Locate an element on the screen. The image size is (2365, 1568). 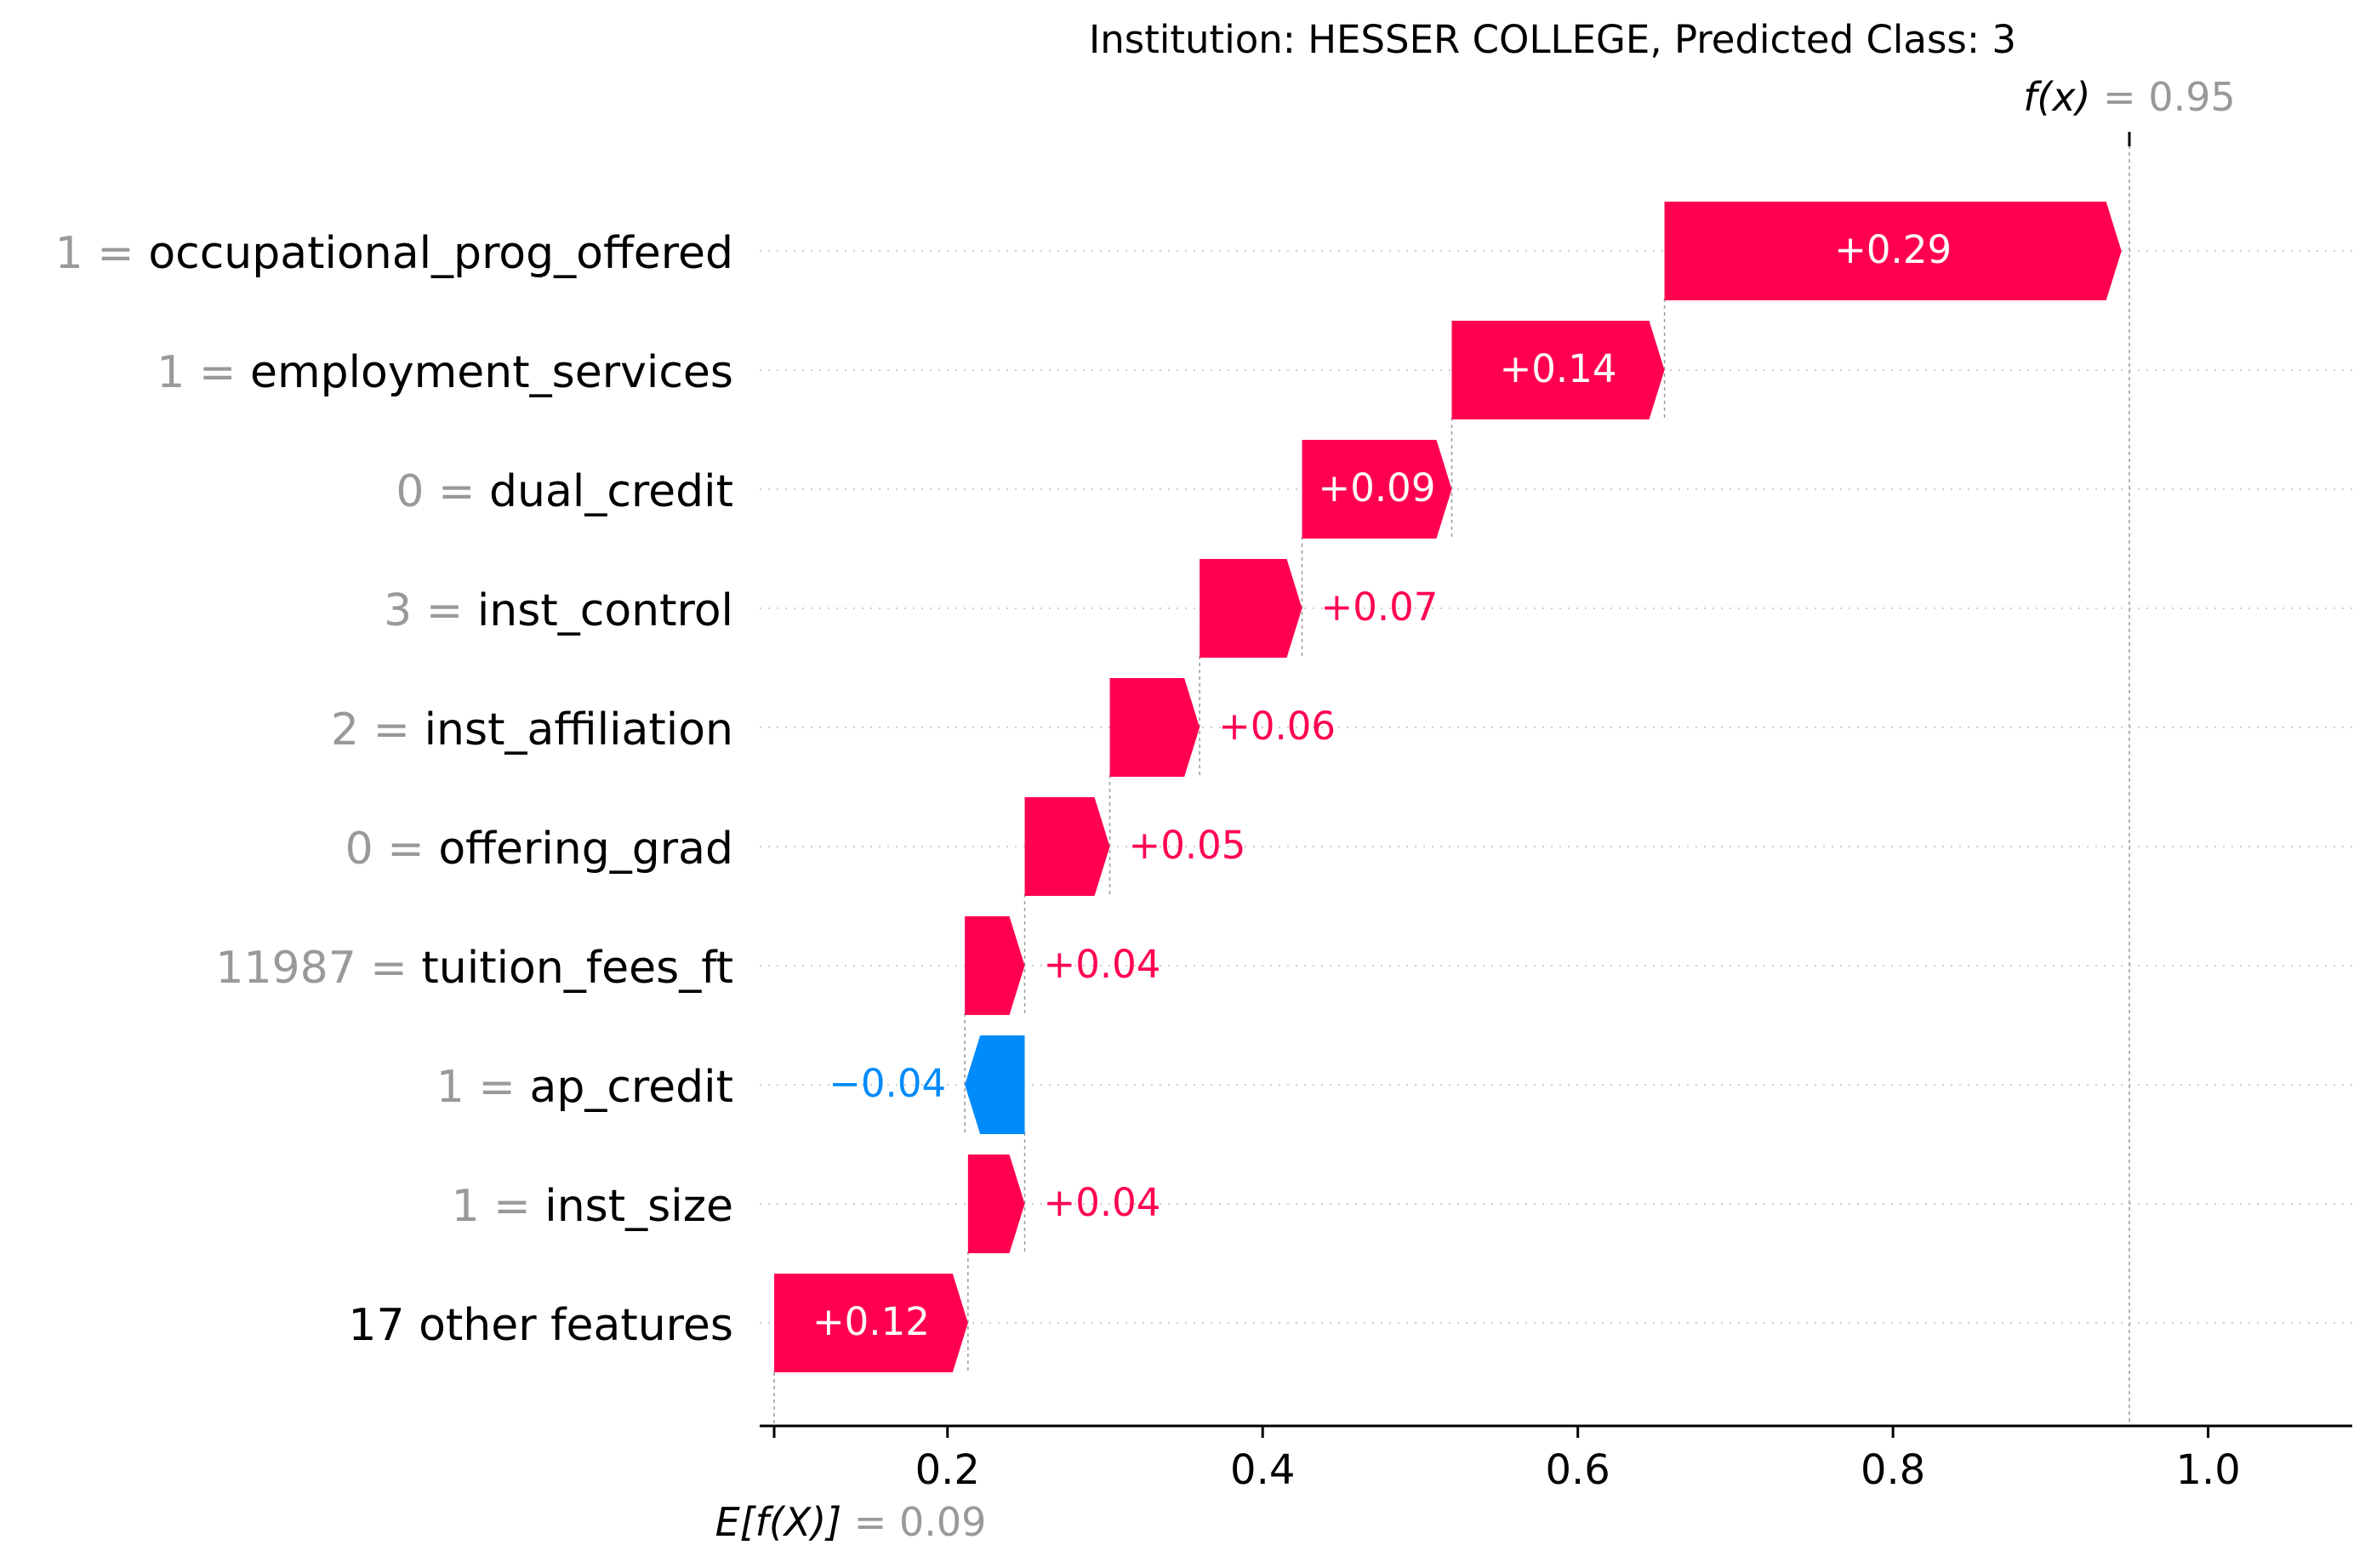
feature-label: 1 = occupational_prog_offered is located at coordinates (394, 253).